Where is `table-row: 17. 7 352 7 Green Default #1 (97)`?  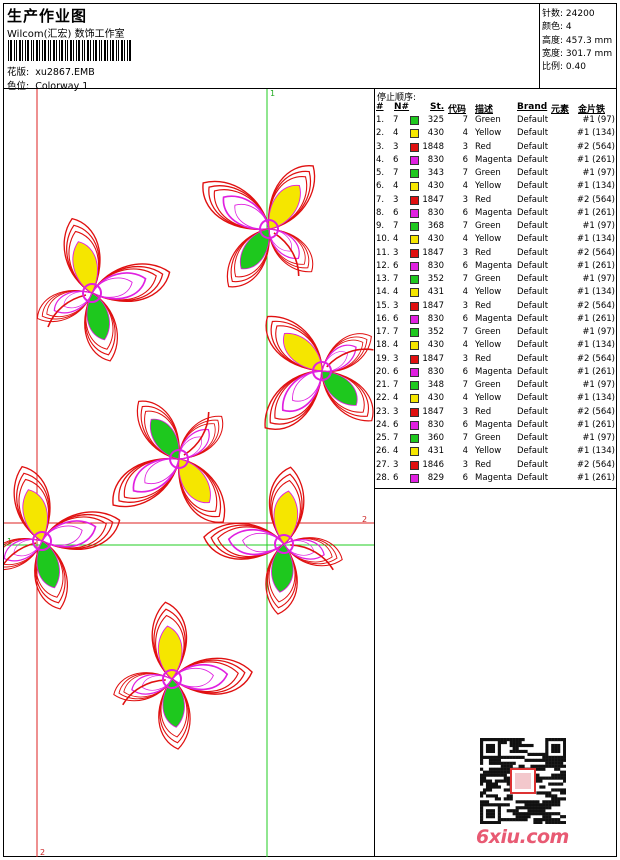
table-row: 17. 7 352 7 Green Default #1 (97) is located at coordinates (495, 333).